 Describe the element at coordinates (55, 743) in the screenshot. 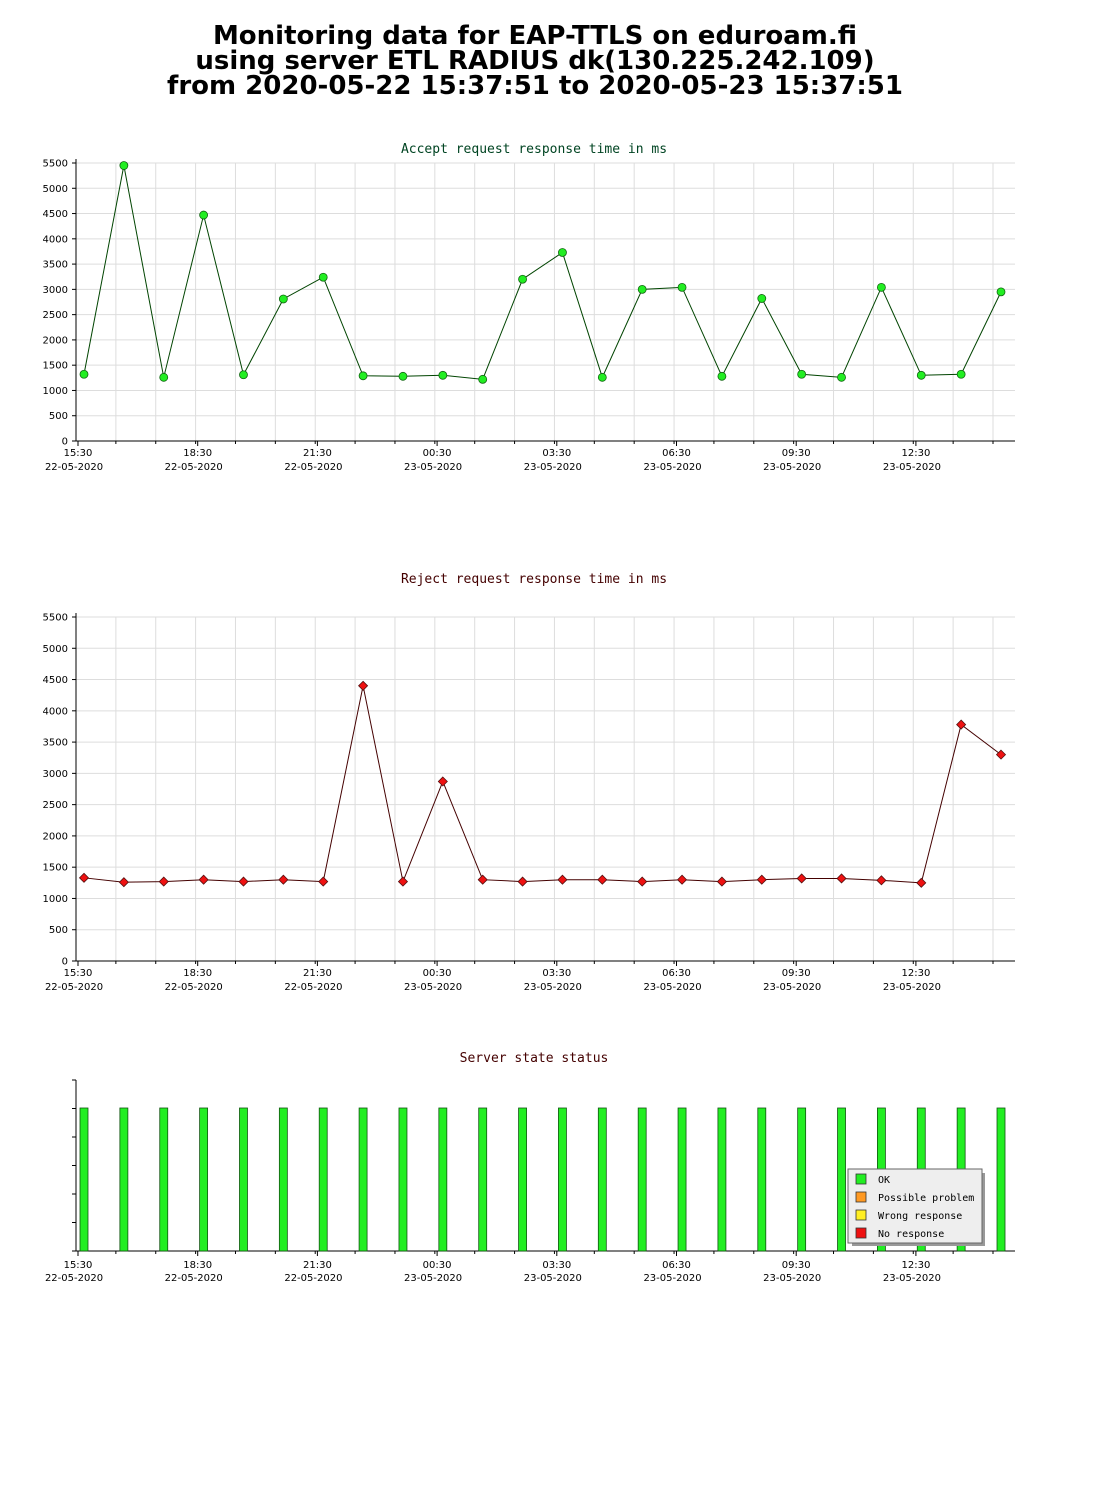

I see `y-tick-label: 3500` at that location.